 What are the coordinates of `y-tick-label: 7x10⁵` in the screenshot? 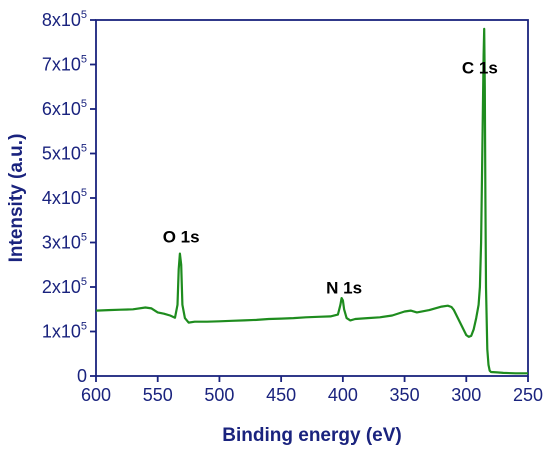 It's located at (64, 64).